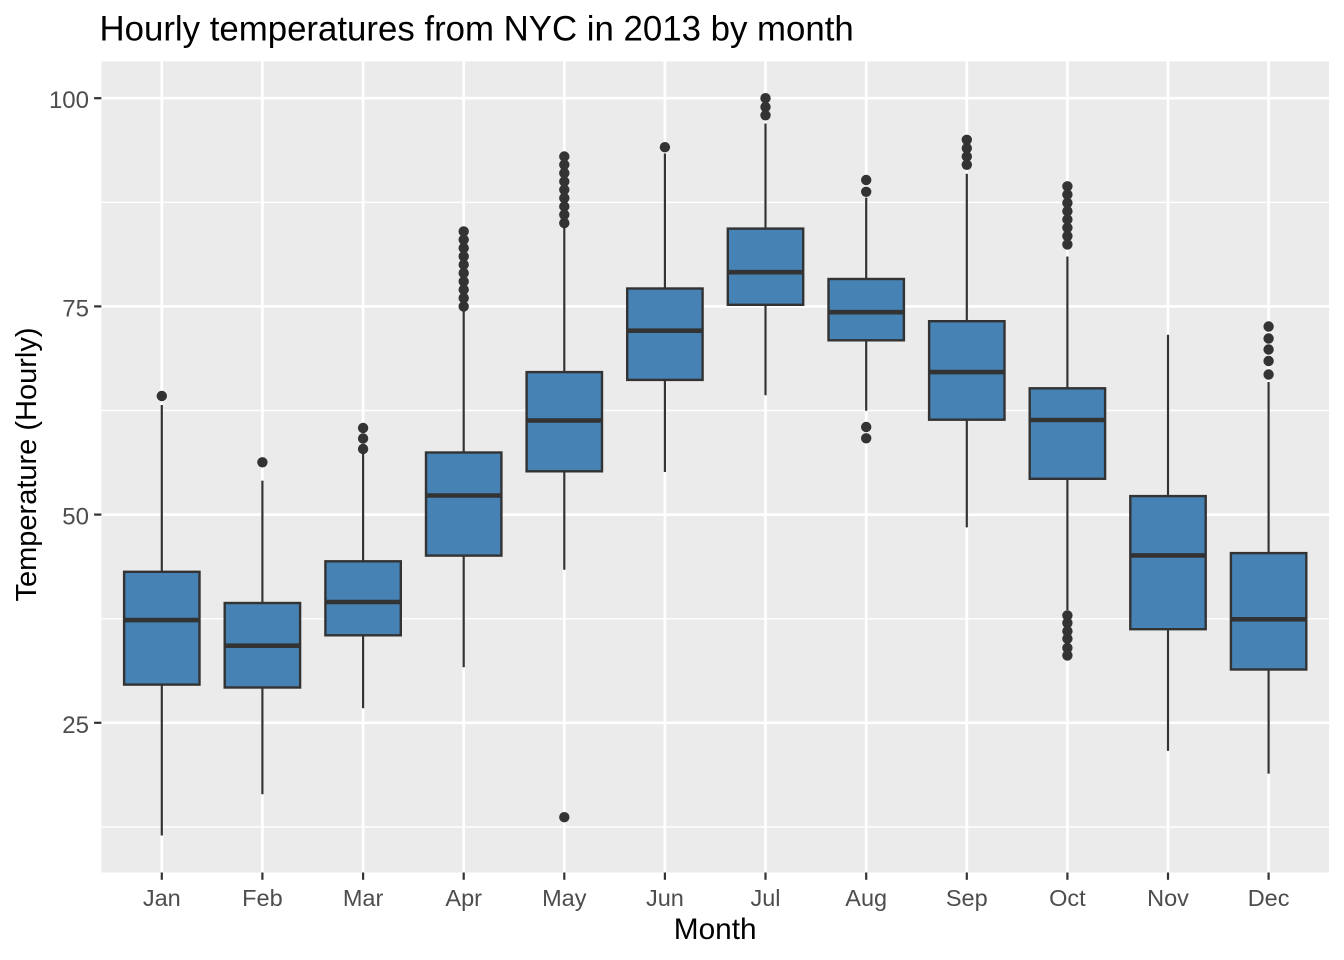  Describe the element at coordinates (69, 100) in the screenshot. I see `svg-text: 100` at that location.